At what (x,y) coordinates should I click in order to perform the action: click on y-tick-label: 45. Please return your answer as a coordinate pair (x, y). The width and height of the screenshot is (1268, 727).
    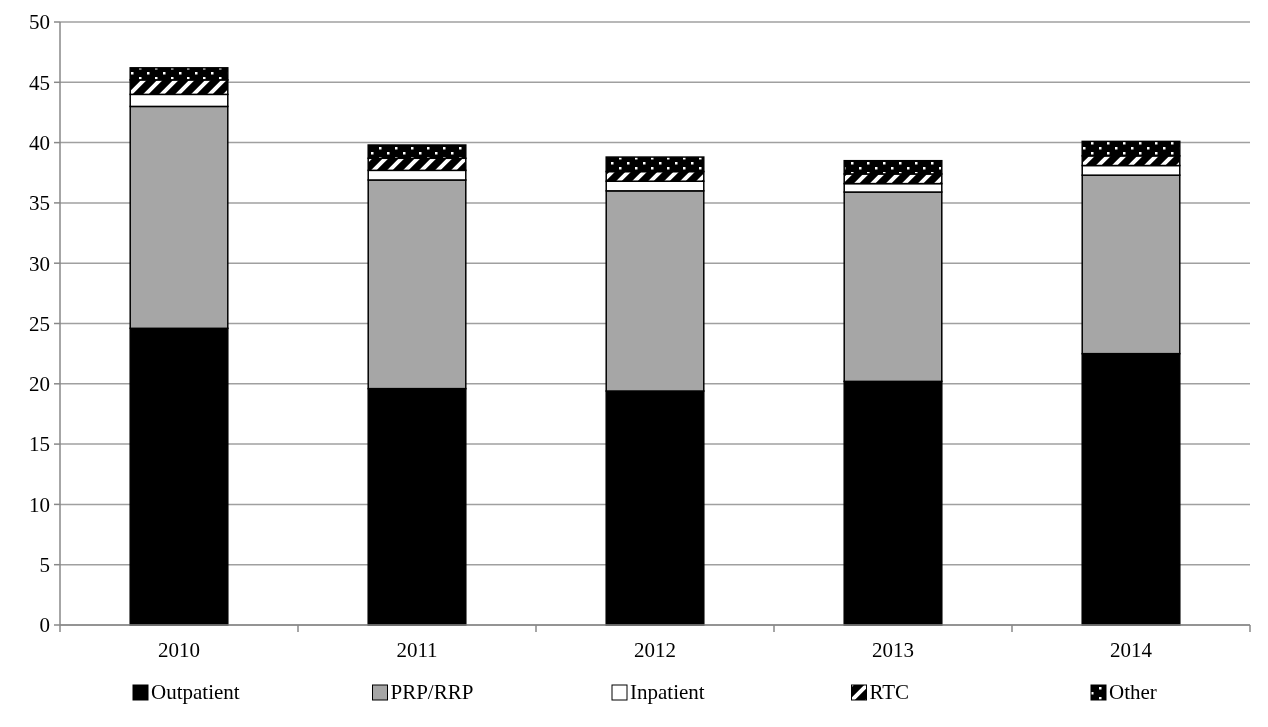
    Looking at the image, I should click on (39, 82).